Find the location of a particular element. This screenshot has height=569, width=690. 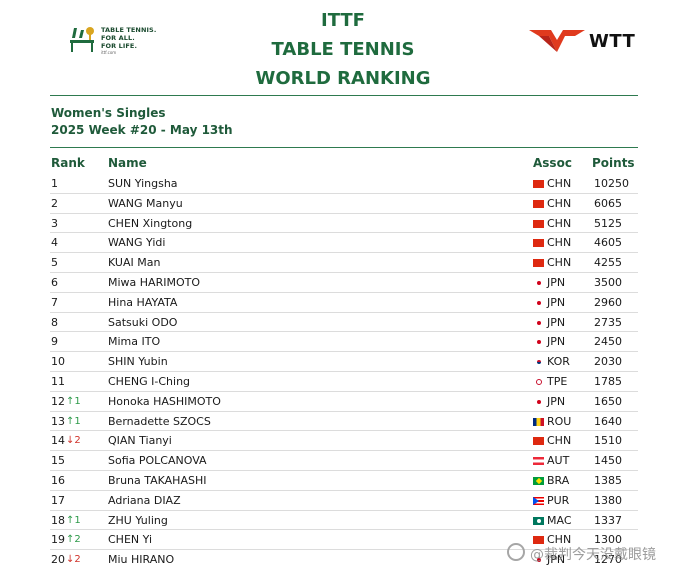

table-row: 8 Satsuki ODO JPN 2735 is located at coordinates (345, 323).